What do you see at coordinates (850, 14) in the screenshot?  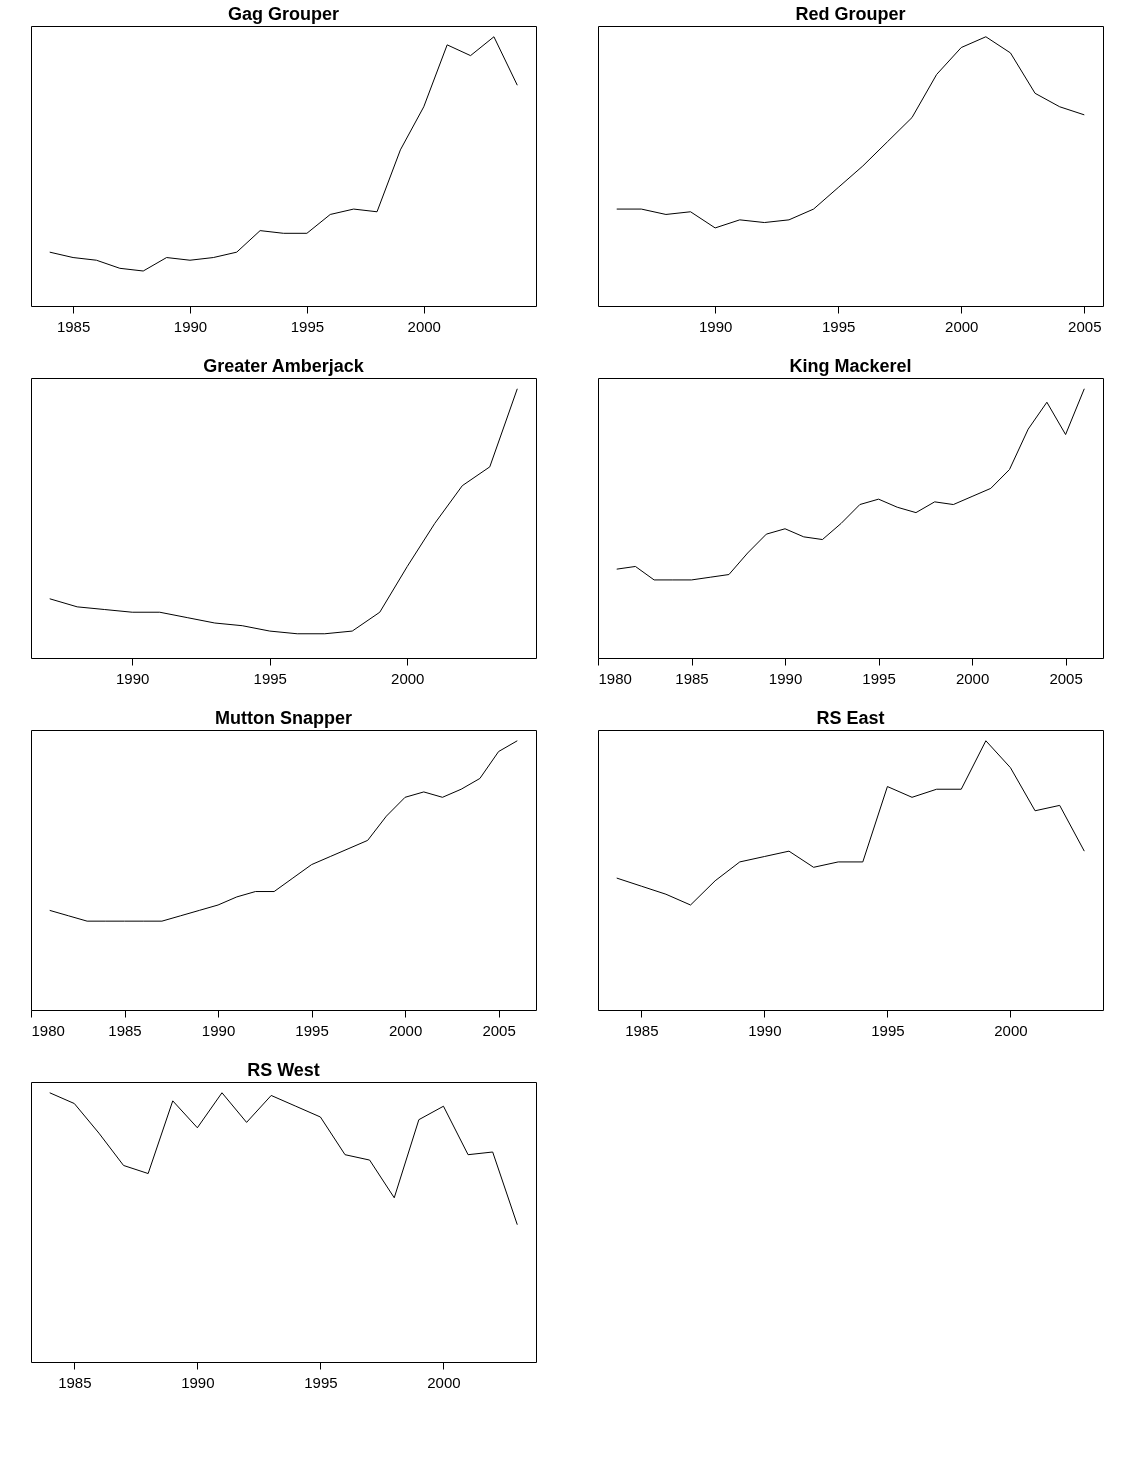 I see `chart-title: Red Grouper` at bounding box center [850, 14].